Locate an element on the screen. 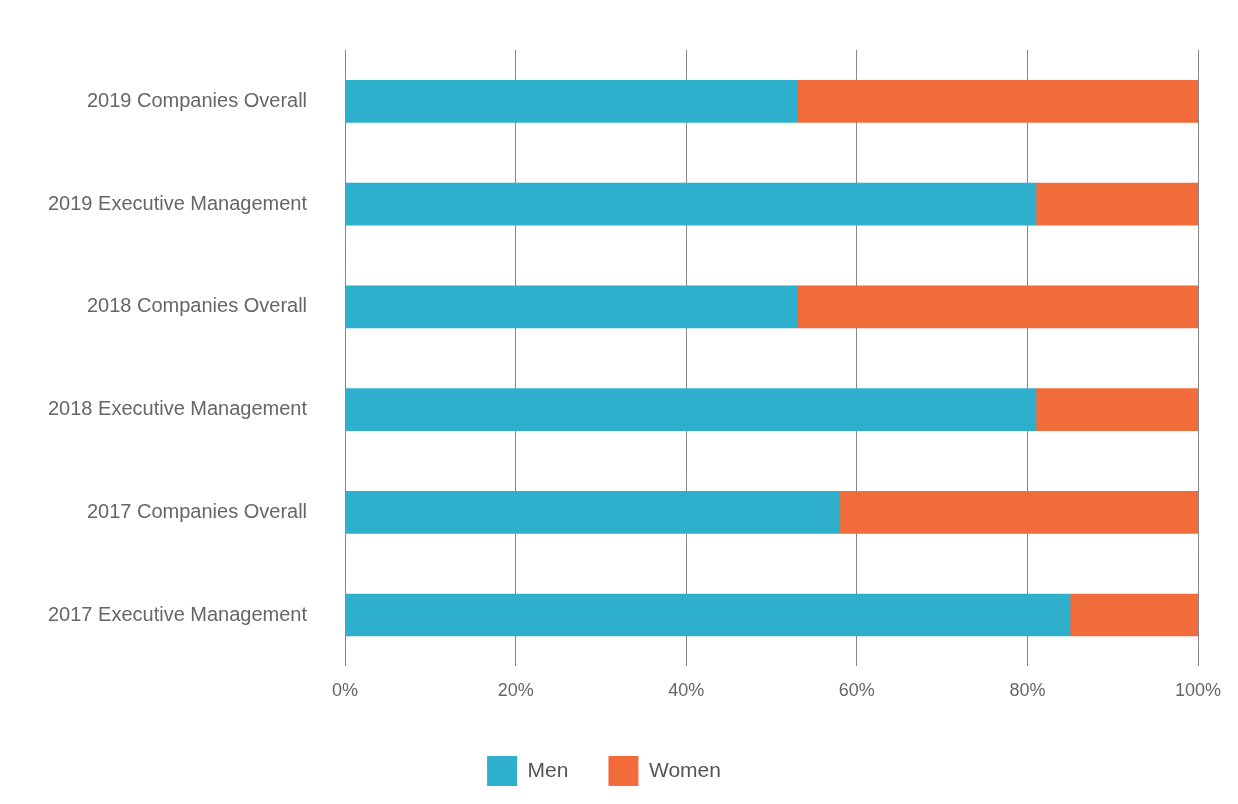  x-tick-label: 20% is located at coordinates (515, 690).